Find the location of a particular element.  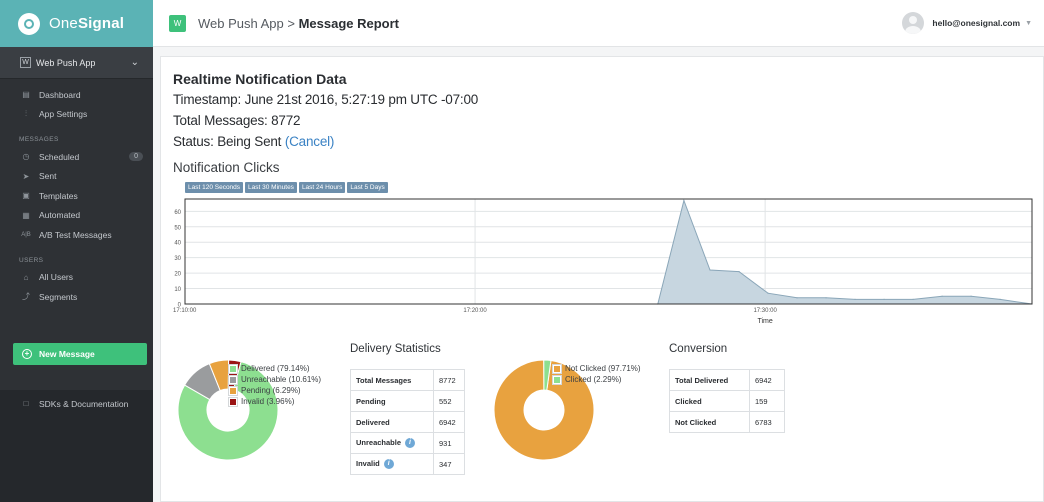

sidebar-item-label: SDKs & Documentation is located at coordinates (84, 403).